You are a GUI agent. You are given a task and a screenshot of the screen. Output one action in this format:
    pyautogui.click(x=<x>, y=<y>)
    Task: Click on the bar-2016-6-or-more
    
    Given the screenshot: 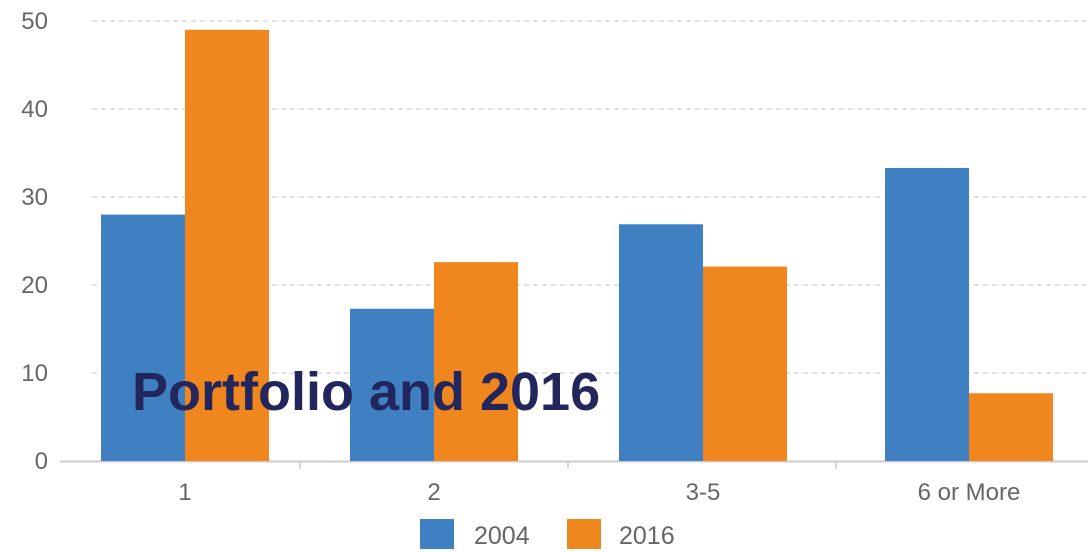 What is the action you would take?
    pyautogui.click(x=1011, y=427)
    